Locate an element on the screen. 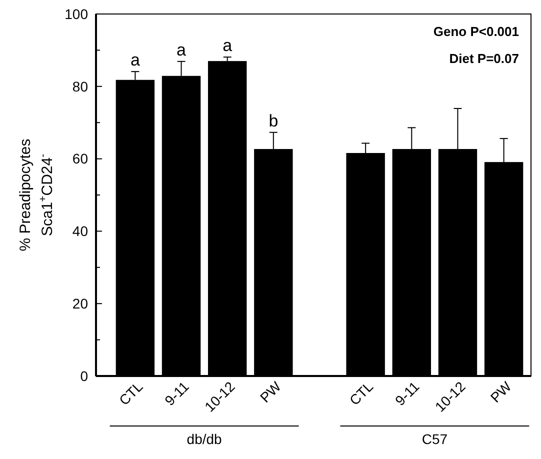 The height and width of the screenshot is (459, 541). text: C57 is located at coordinates (435, 439).